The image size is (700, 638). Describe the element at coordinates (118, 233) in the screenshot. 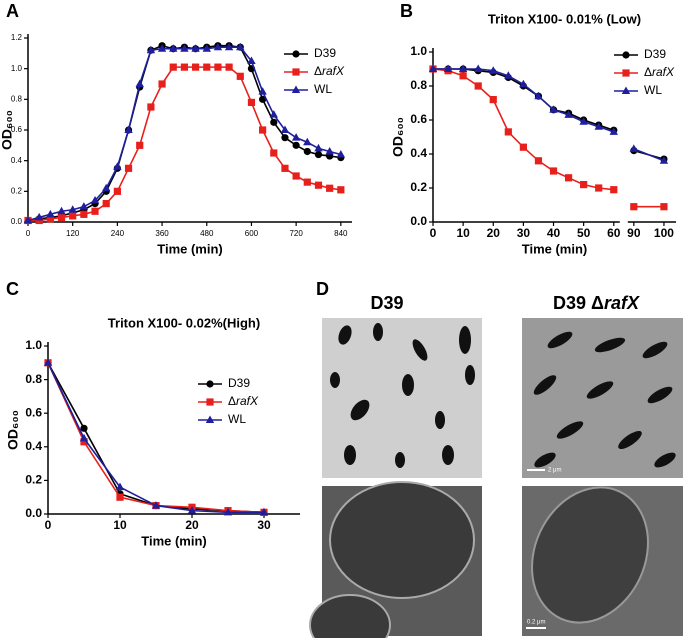

I see `x-tick-label: 240` at that location.